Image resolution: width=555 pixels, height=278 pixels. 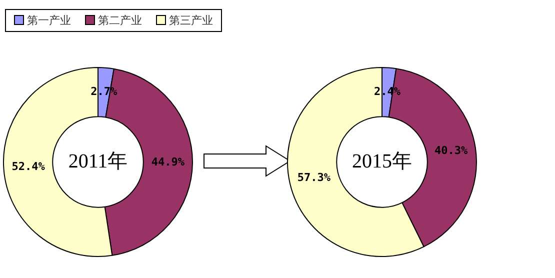 I want to click on legend-label: 第一产业, so click(x=48, y=20).